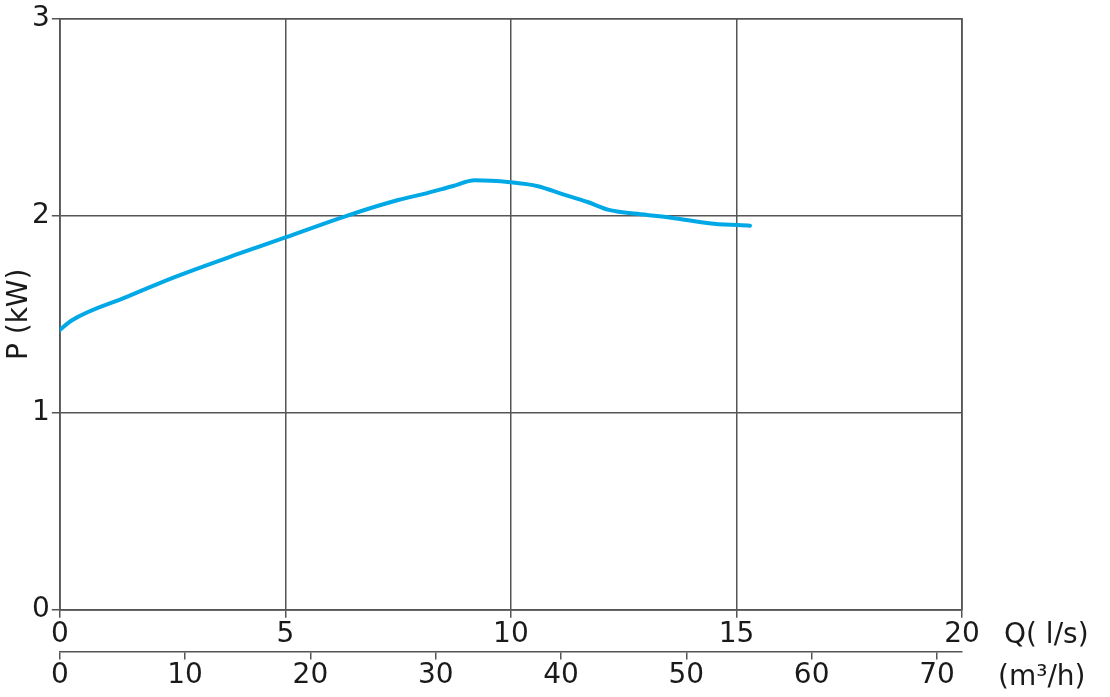 The height and width of the screenshot is (697, 1110). I want to click on x2-tick-label: 40, so click(561, 674).